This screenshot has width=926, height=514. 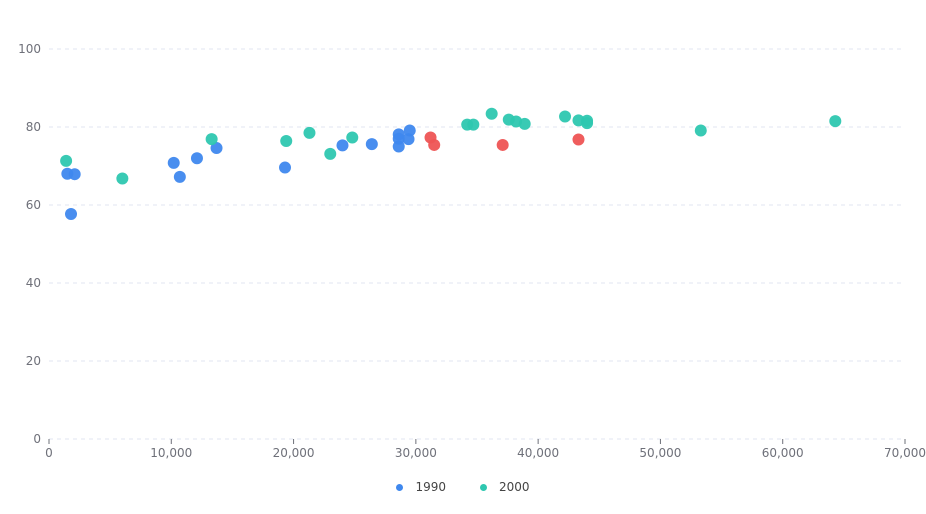 I want to click on y-tick-label: 20, so click(x=33, y=361).